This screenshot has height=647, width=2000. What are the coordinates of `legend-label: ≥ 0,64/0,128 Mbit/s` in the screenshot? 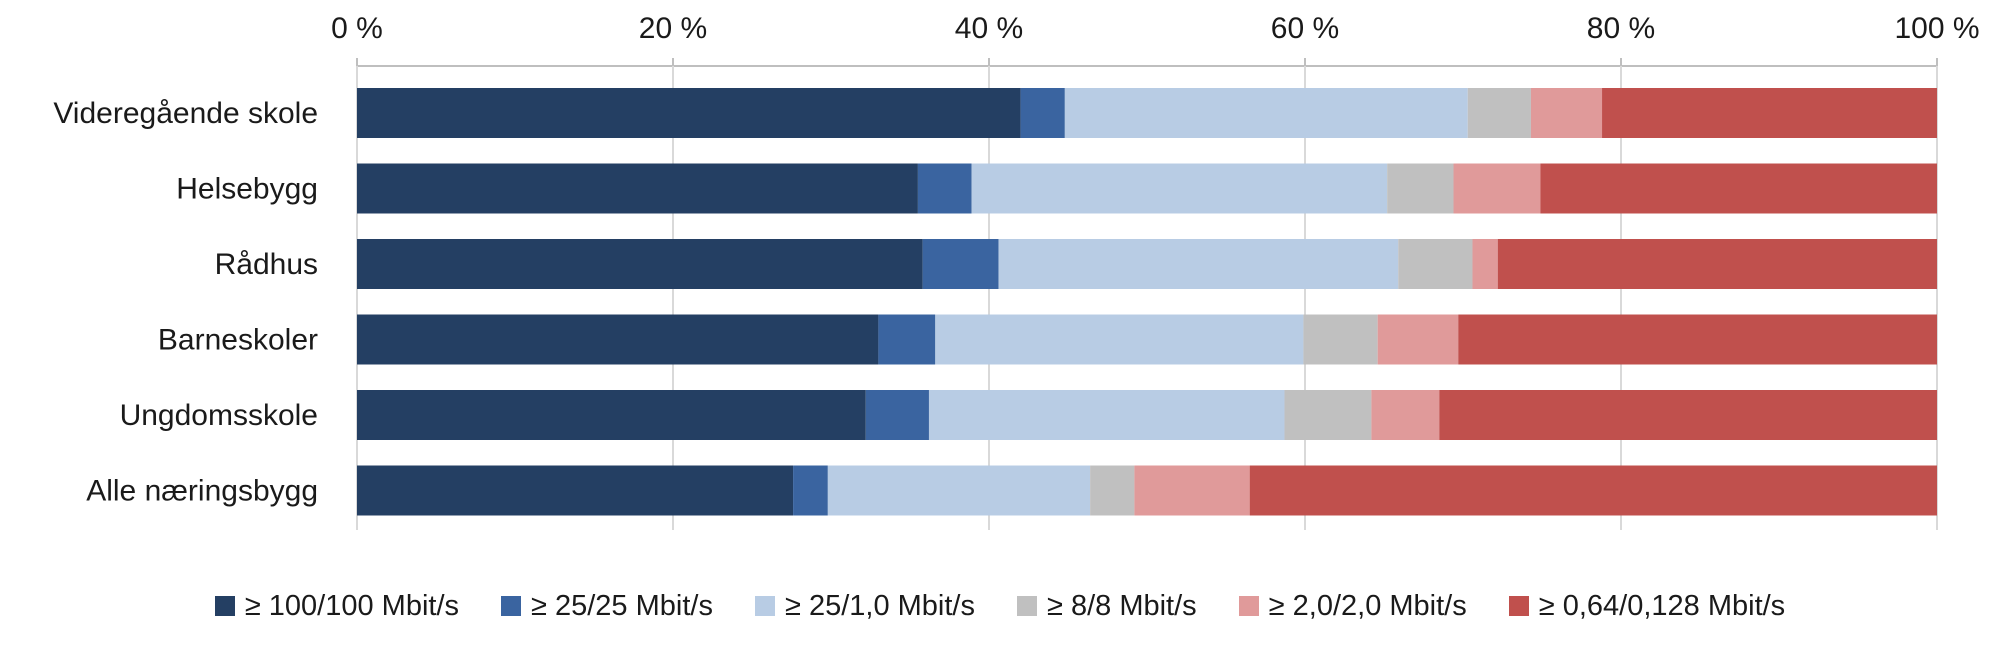 It's located at (1662, 605).